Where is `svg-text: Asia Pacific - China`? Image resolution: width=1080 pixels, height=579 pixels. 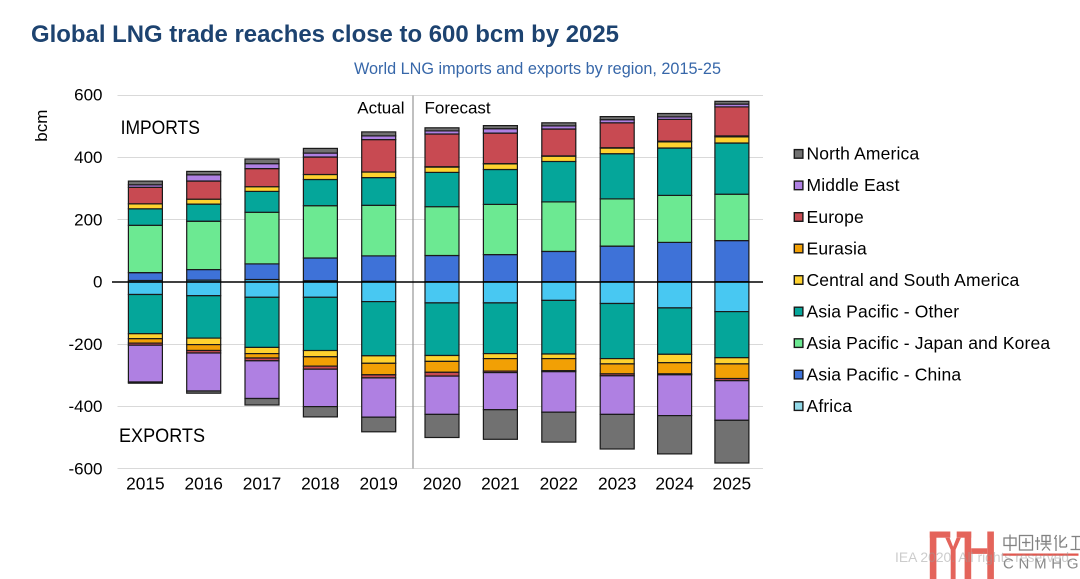
svg-text: Asia Pacific - China is located at coordinates (884, 374).